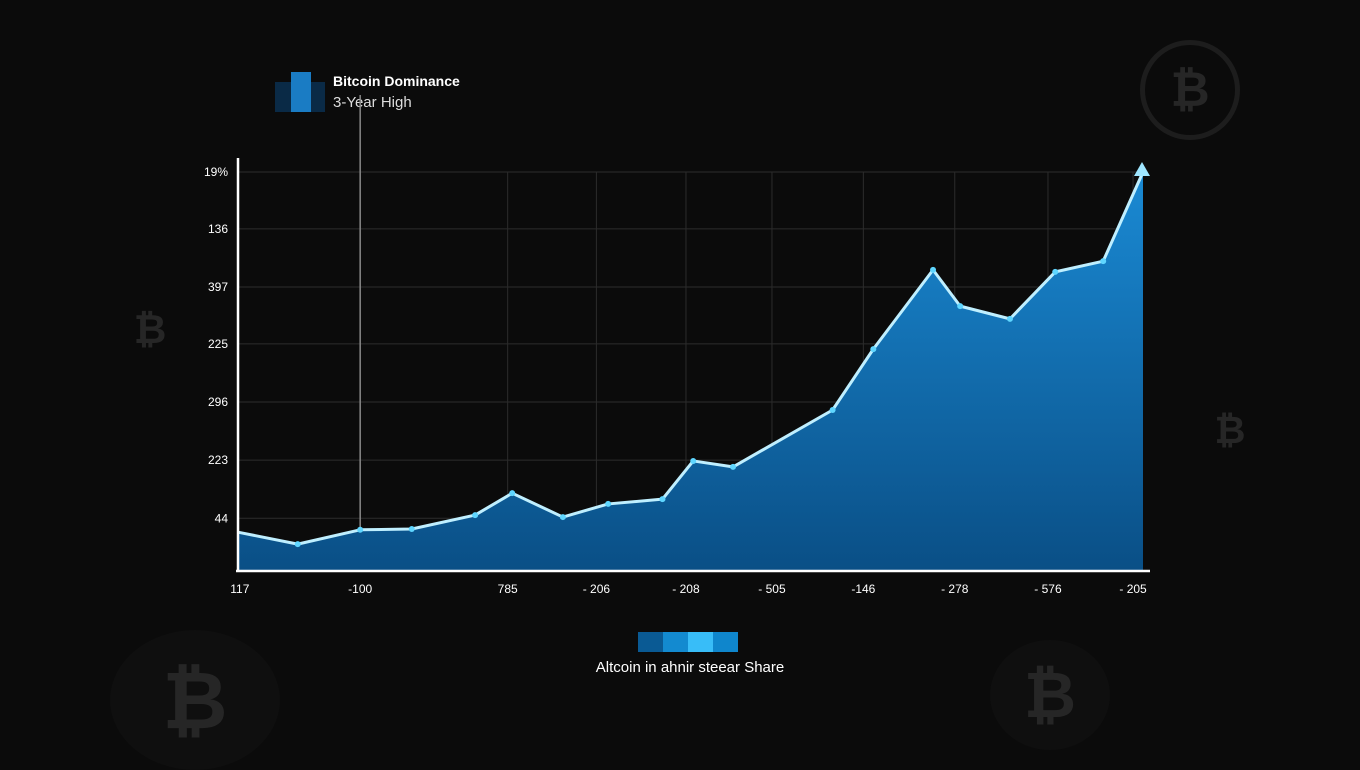 Image resolution: width=1360 pixels, height=770 pixels. Describe the element at coordinates (218, 229) in the screenshot. I see `y-tick-label: 136` at that location.